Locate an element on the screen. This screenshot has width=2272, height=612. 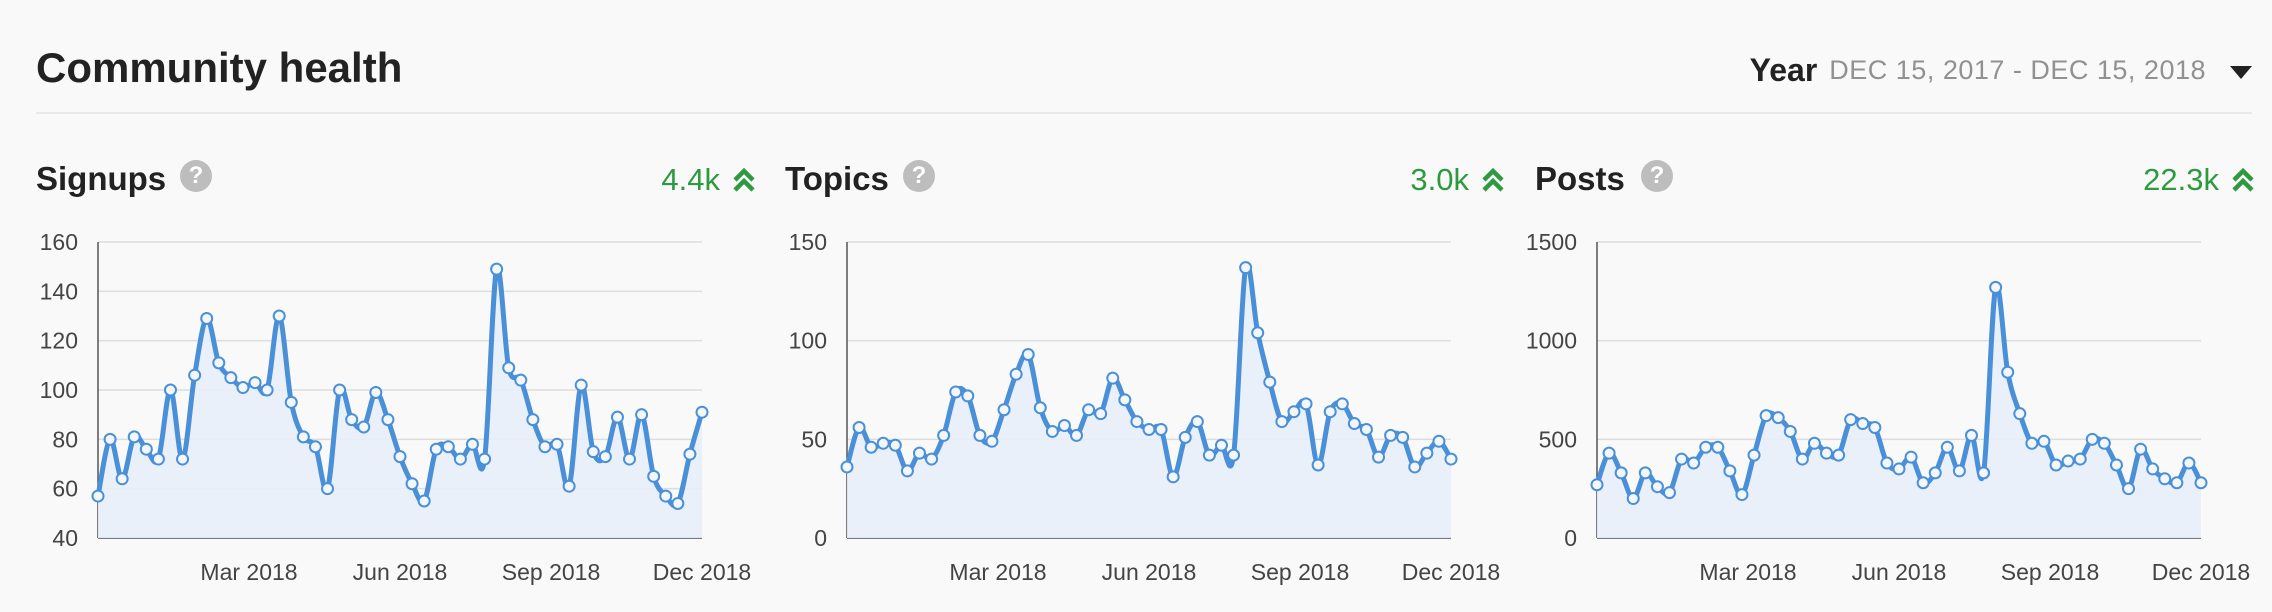
x-tick-label: Jun 2018 is located at coordinates (1149, 572).